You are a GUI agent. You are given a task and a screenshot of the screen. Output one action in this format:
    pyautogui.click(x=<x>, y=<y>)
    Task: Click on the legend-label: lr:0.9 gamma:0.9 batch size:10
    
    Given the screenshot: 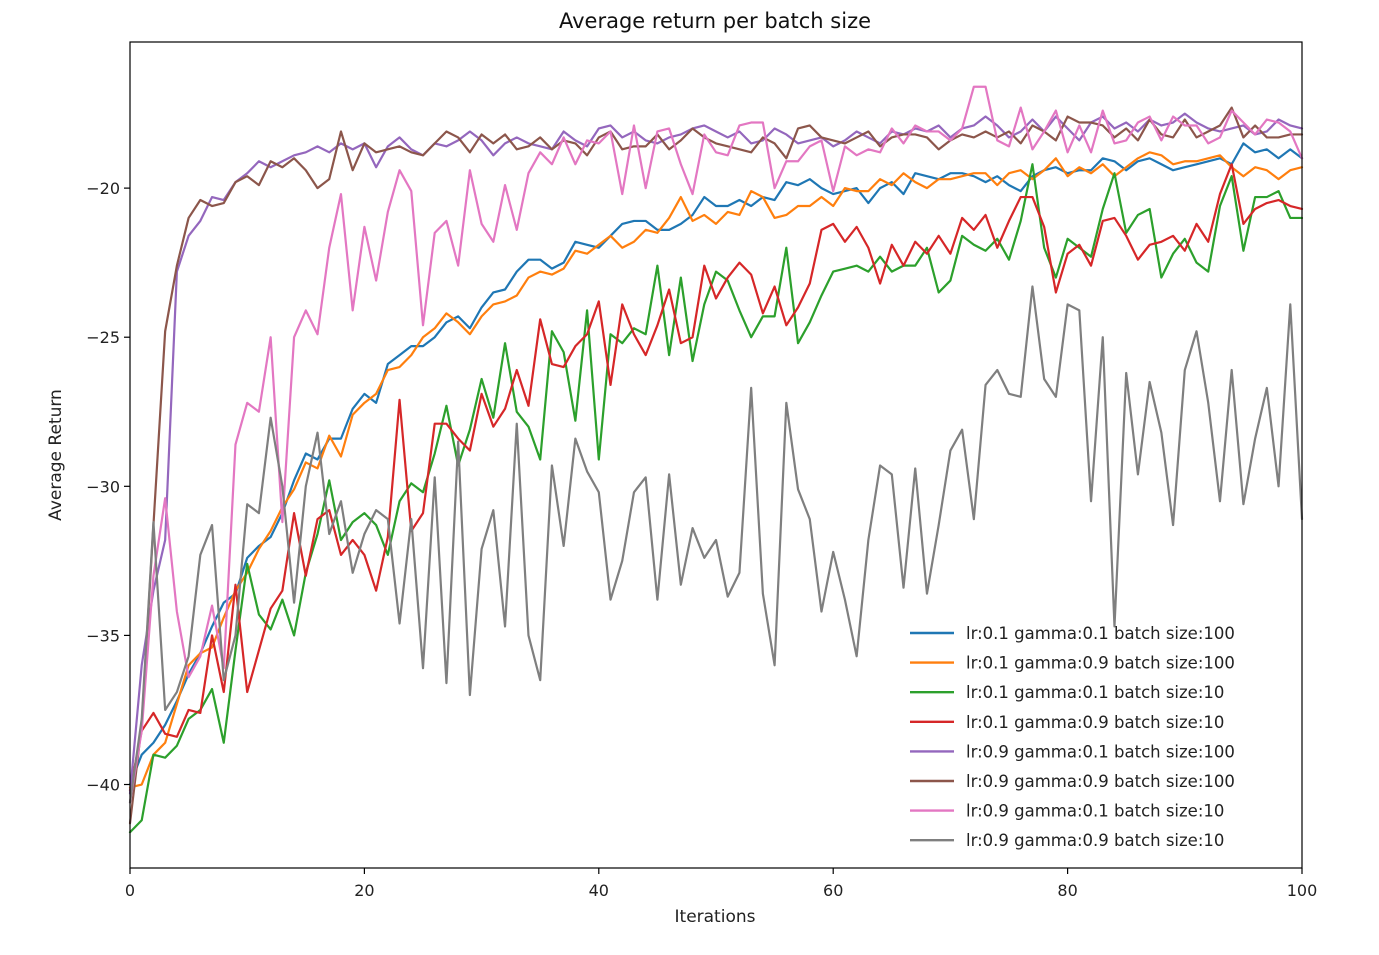 What is the action you would take?
    pyautogui.click(x=1095, y=840)
    